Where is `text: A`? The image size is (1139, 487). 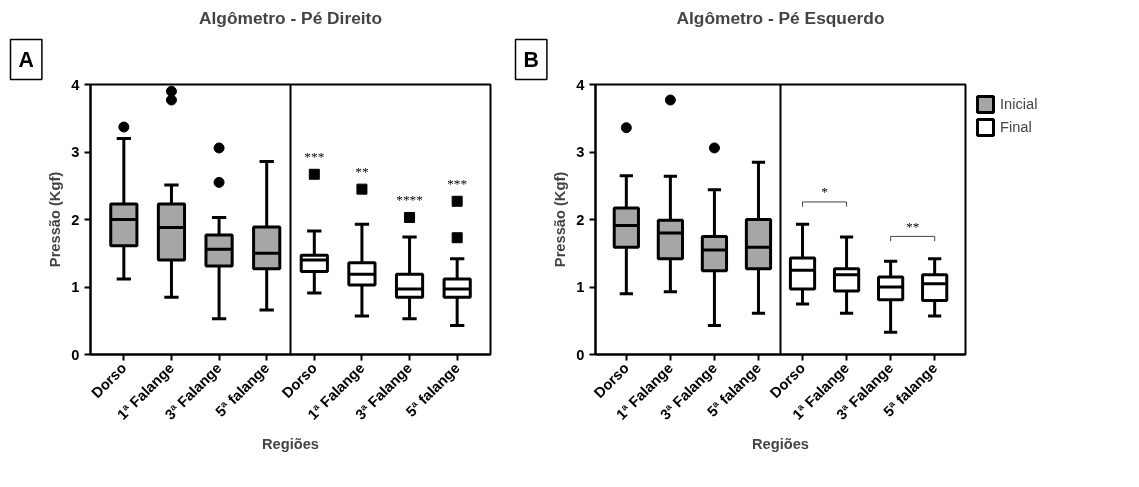 text: A is located at coordinates (26, 59).